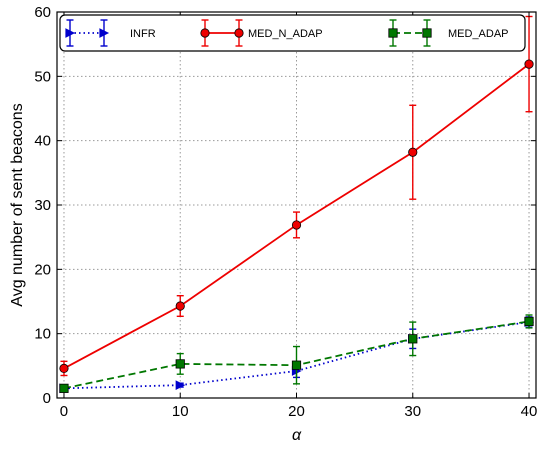  I want to click on y-tick-label: 50, so click(42, 76).